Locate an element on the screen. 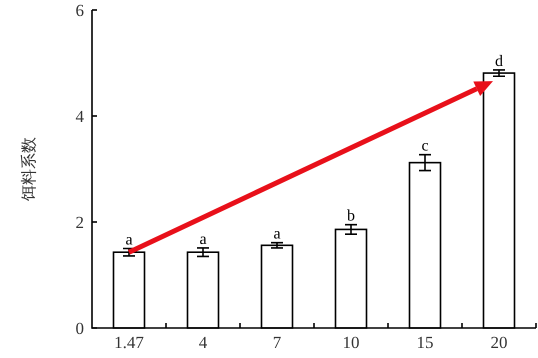 This screenshot has height=358, width=538. x-tick-label: 1.47 is located at coordinates (129, 342).